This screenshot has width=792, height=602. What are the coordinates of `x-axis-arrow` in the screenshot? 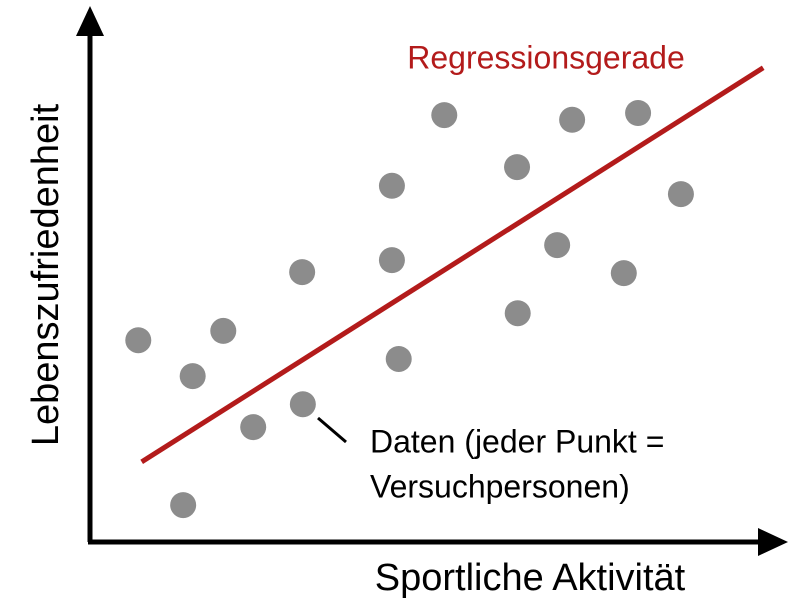 It's located at (773, 542).